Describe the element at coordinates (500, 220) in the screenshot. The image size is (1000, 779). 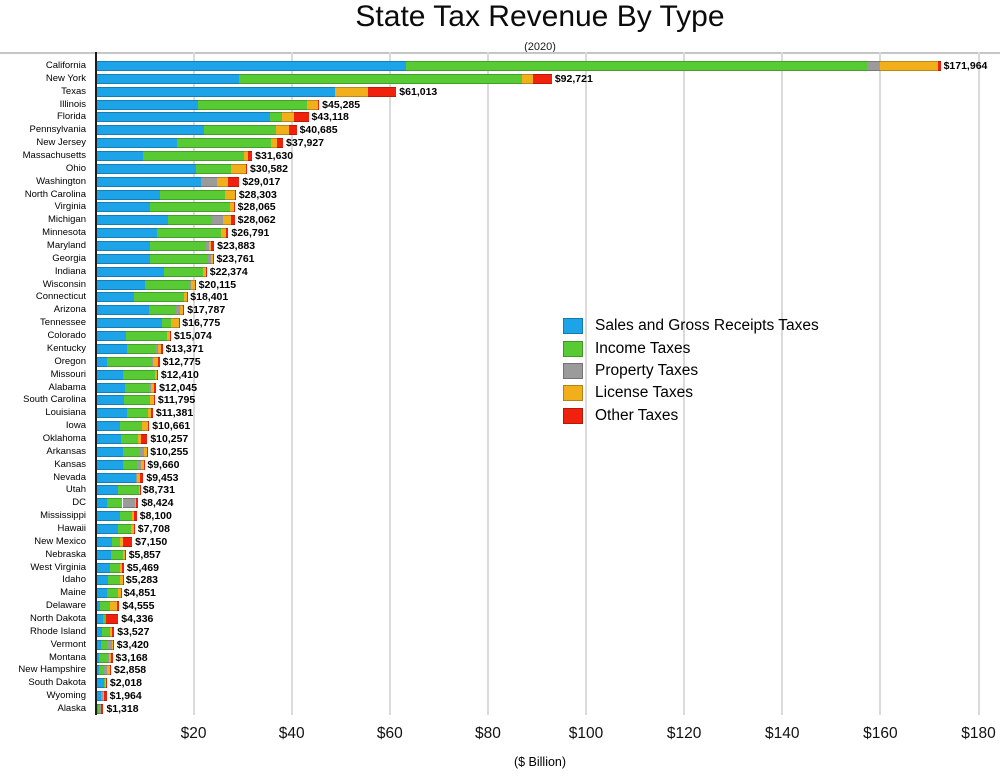
I see `bar-row: Michigan $28,062` at that location.